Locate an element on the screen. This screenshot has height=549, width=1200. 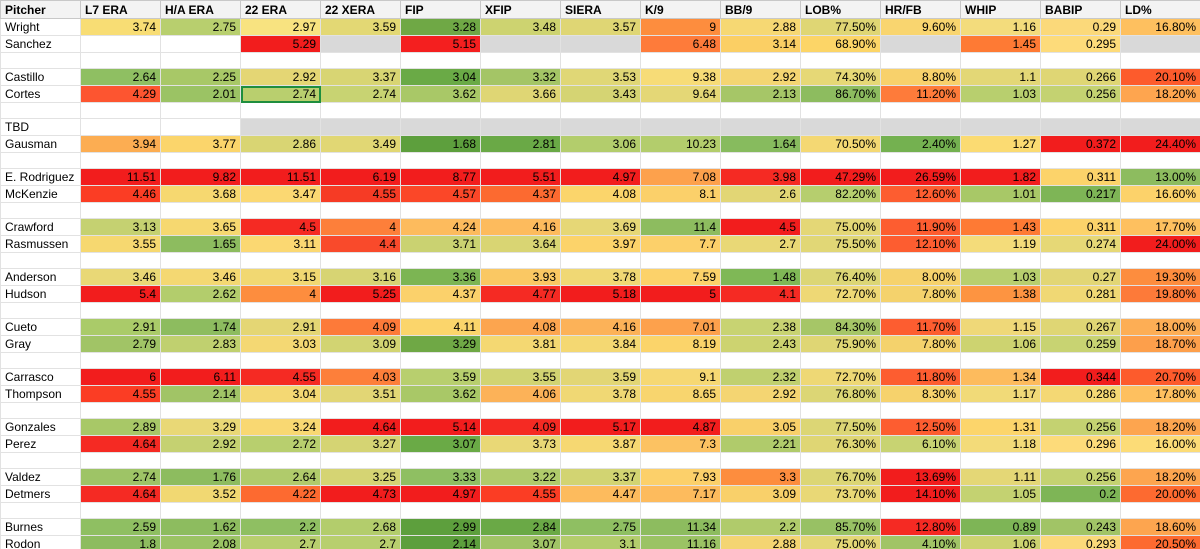
stat-cell: 1.06 is located at coordinates (1000, 344).